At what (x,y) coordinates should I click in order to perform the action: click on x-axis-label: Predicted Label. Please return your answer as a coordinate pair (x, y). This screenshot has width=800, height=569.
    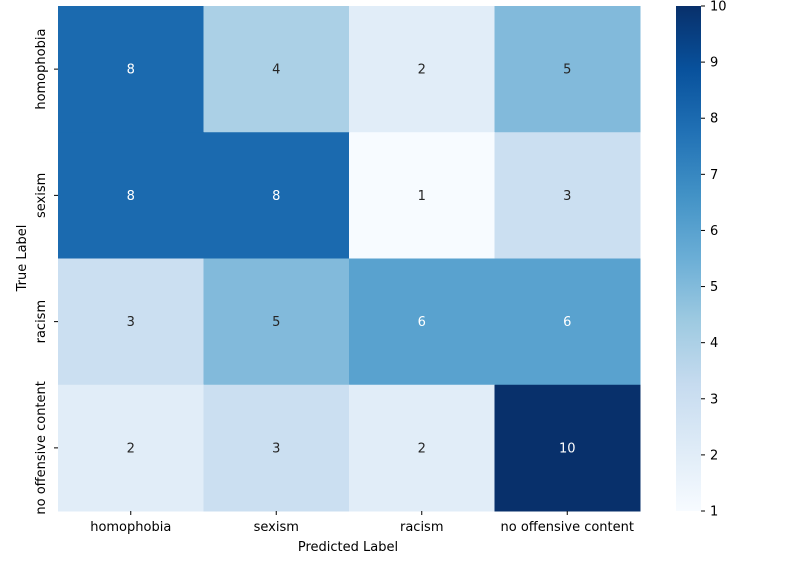
    Looking at the image, I should click on (348, 547).